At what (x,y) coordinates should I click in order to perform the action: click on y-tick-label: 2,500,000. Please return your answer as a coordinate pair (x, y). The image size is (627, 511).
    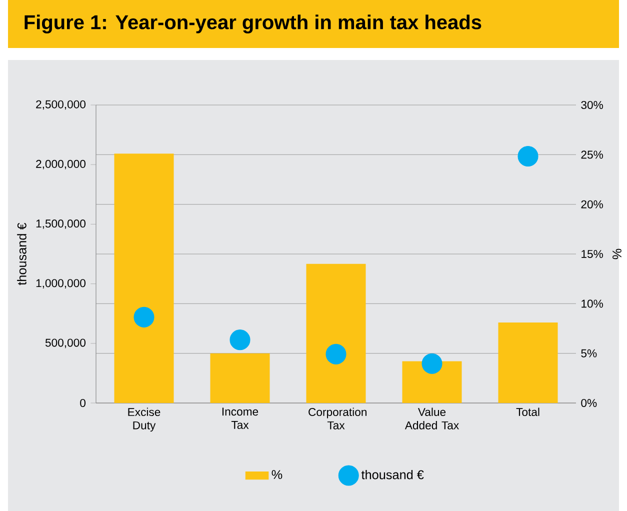
    Looking at the image, I should click on (61, 105).